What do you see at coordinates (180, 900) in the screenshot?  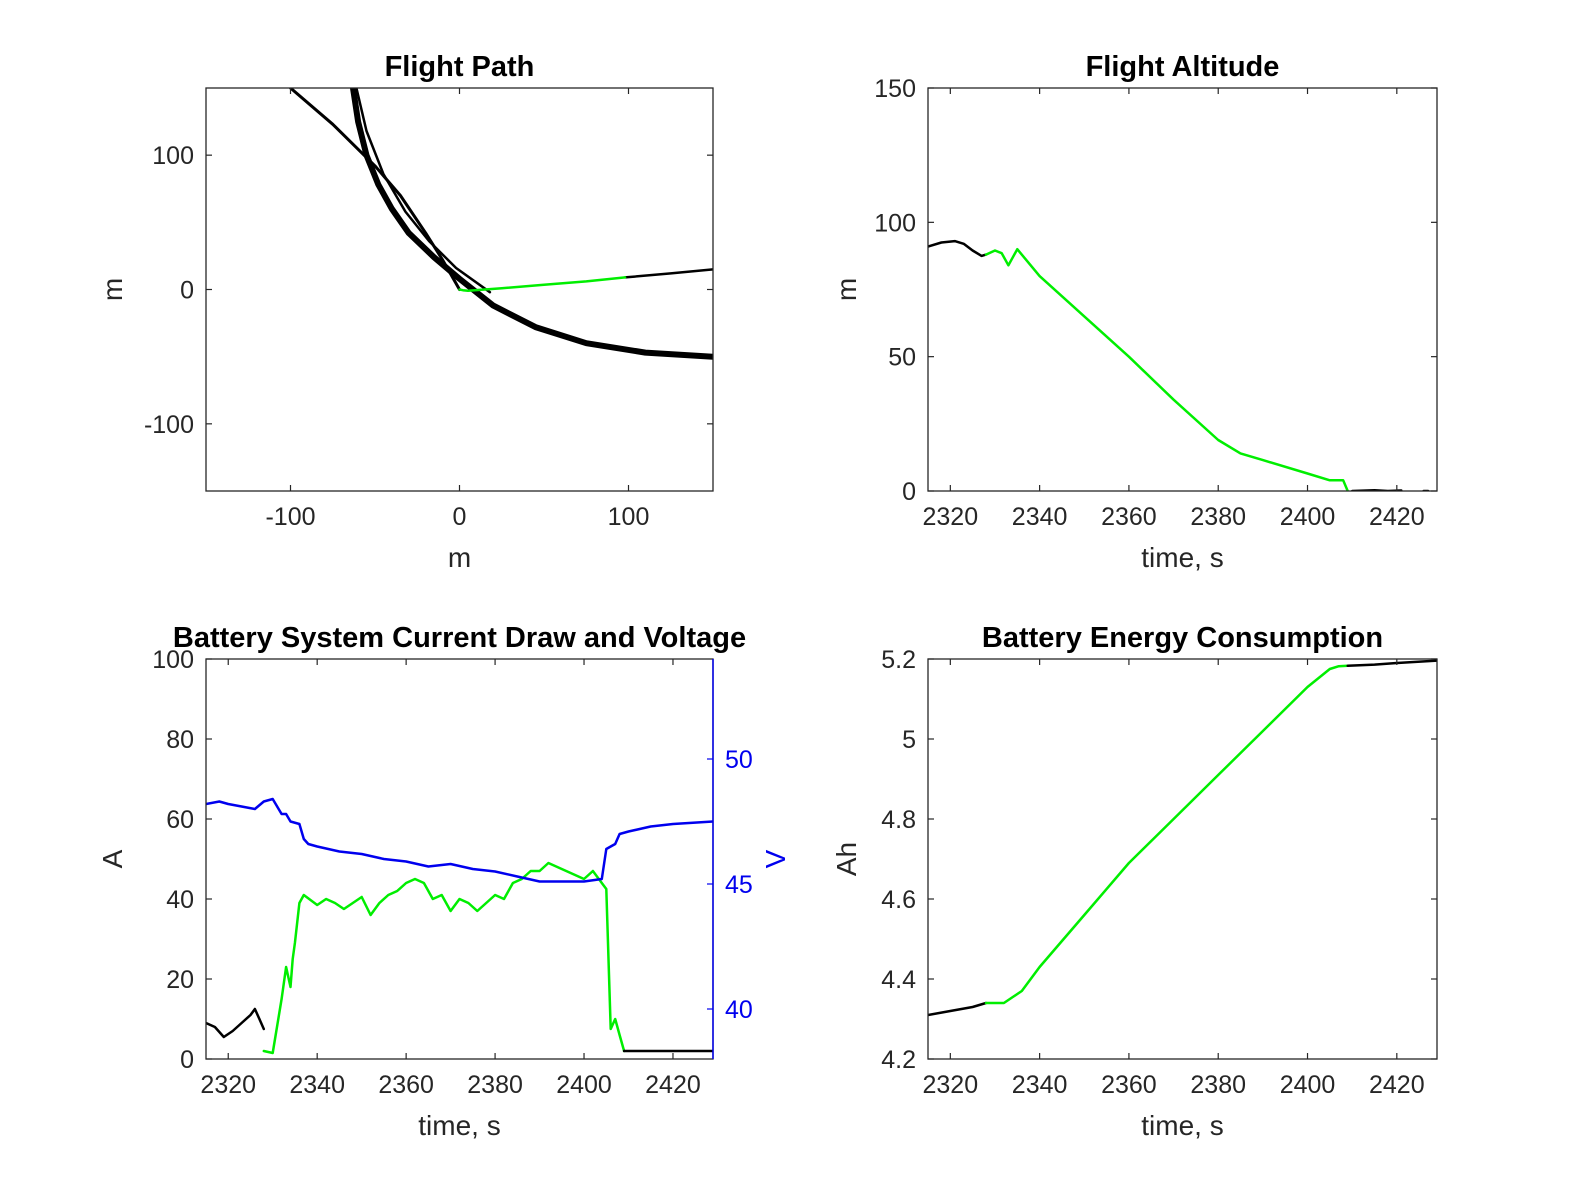 I see `y-tick-label: 40` at bounding box center [180, 900].